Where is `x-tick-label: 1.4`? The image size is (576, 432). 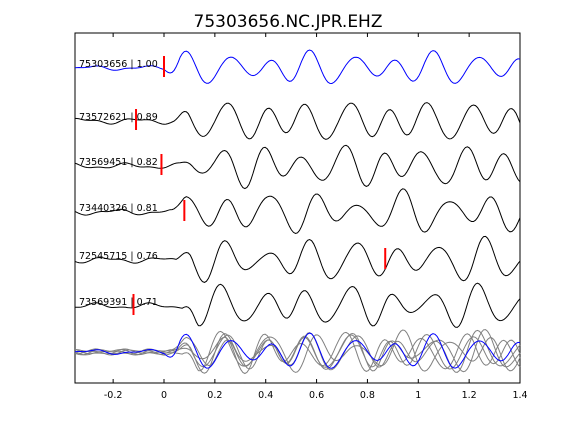 x-tick-label: 1.4 is located at coordinates (519, 395).